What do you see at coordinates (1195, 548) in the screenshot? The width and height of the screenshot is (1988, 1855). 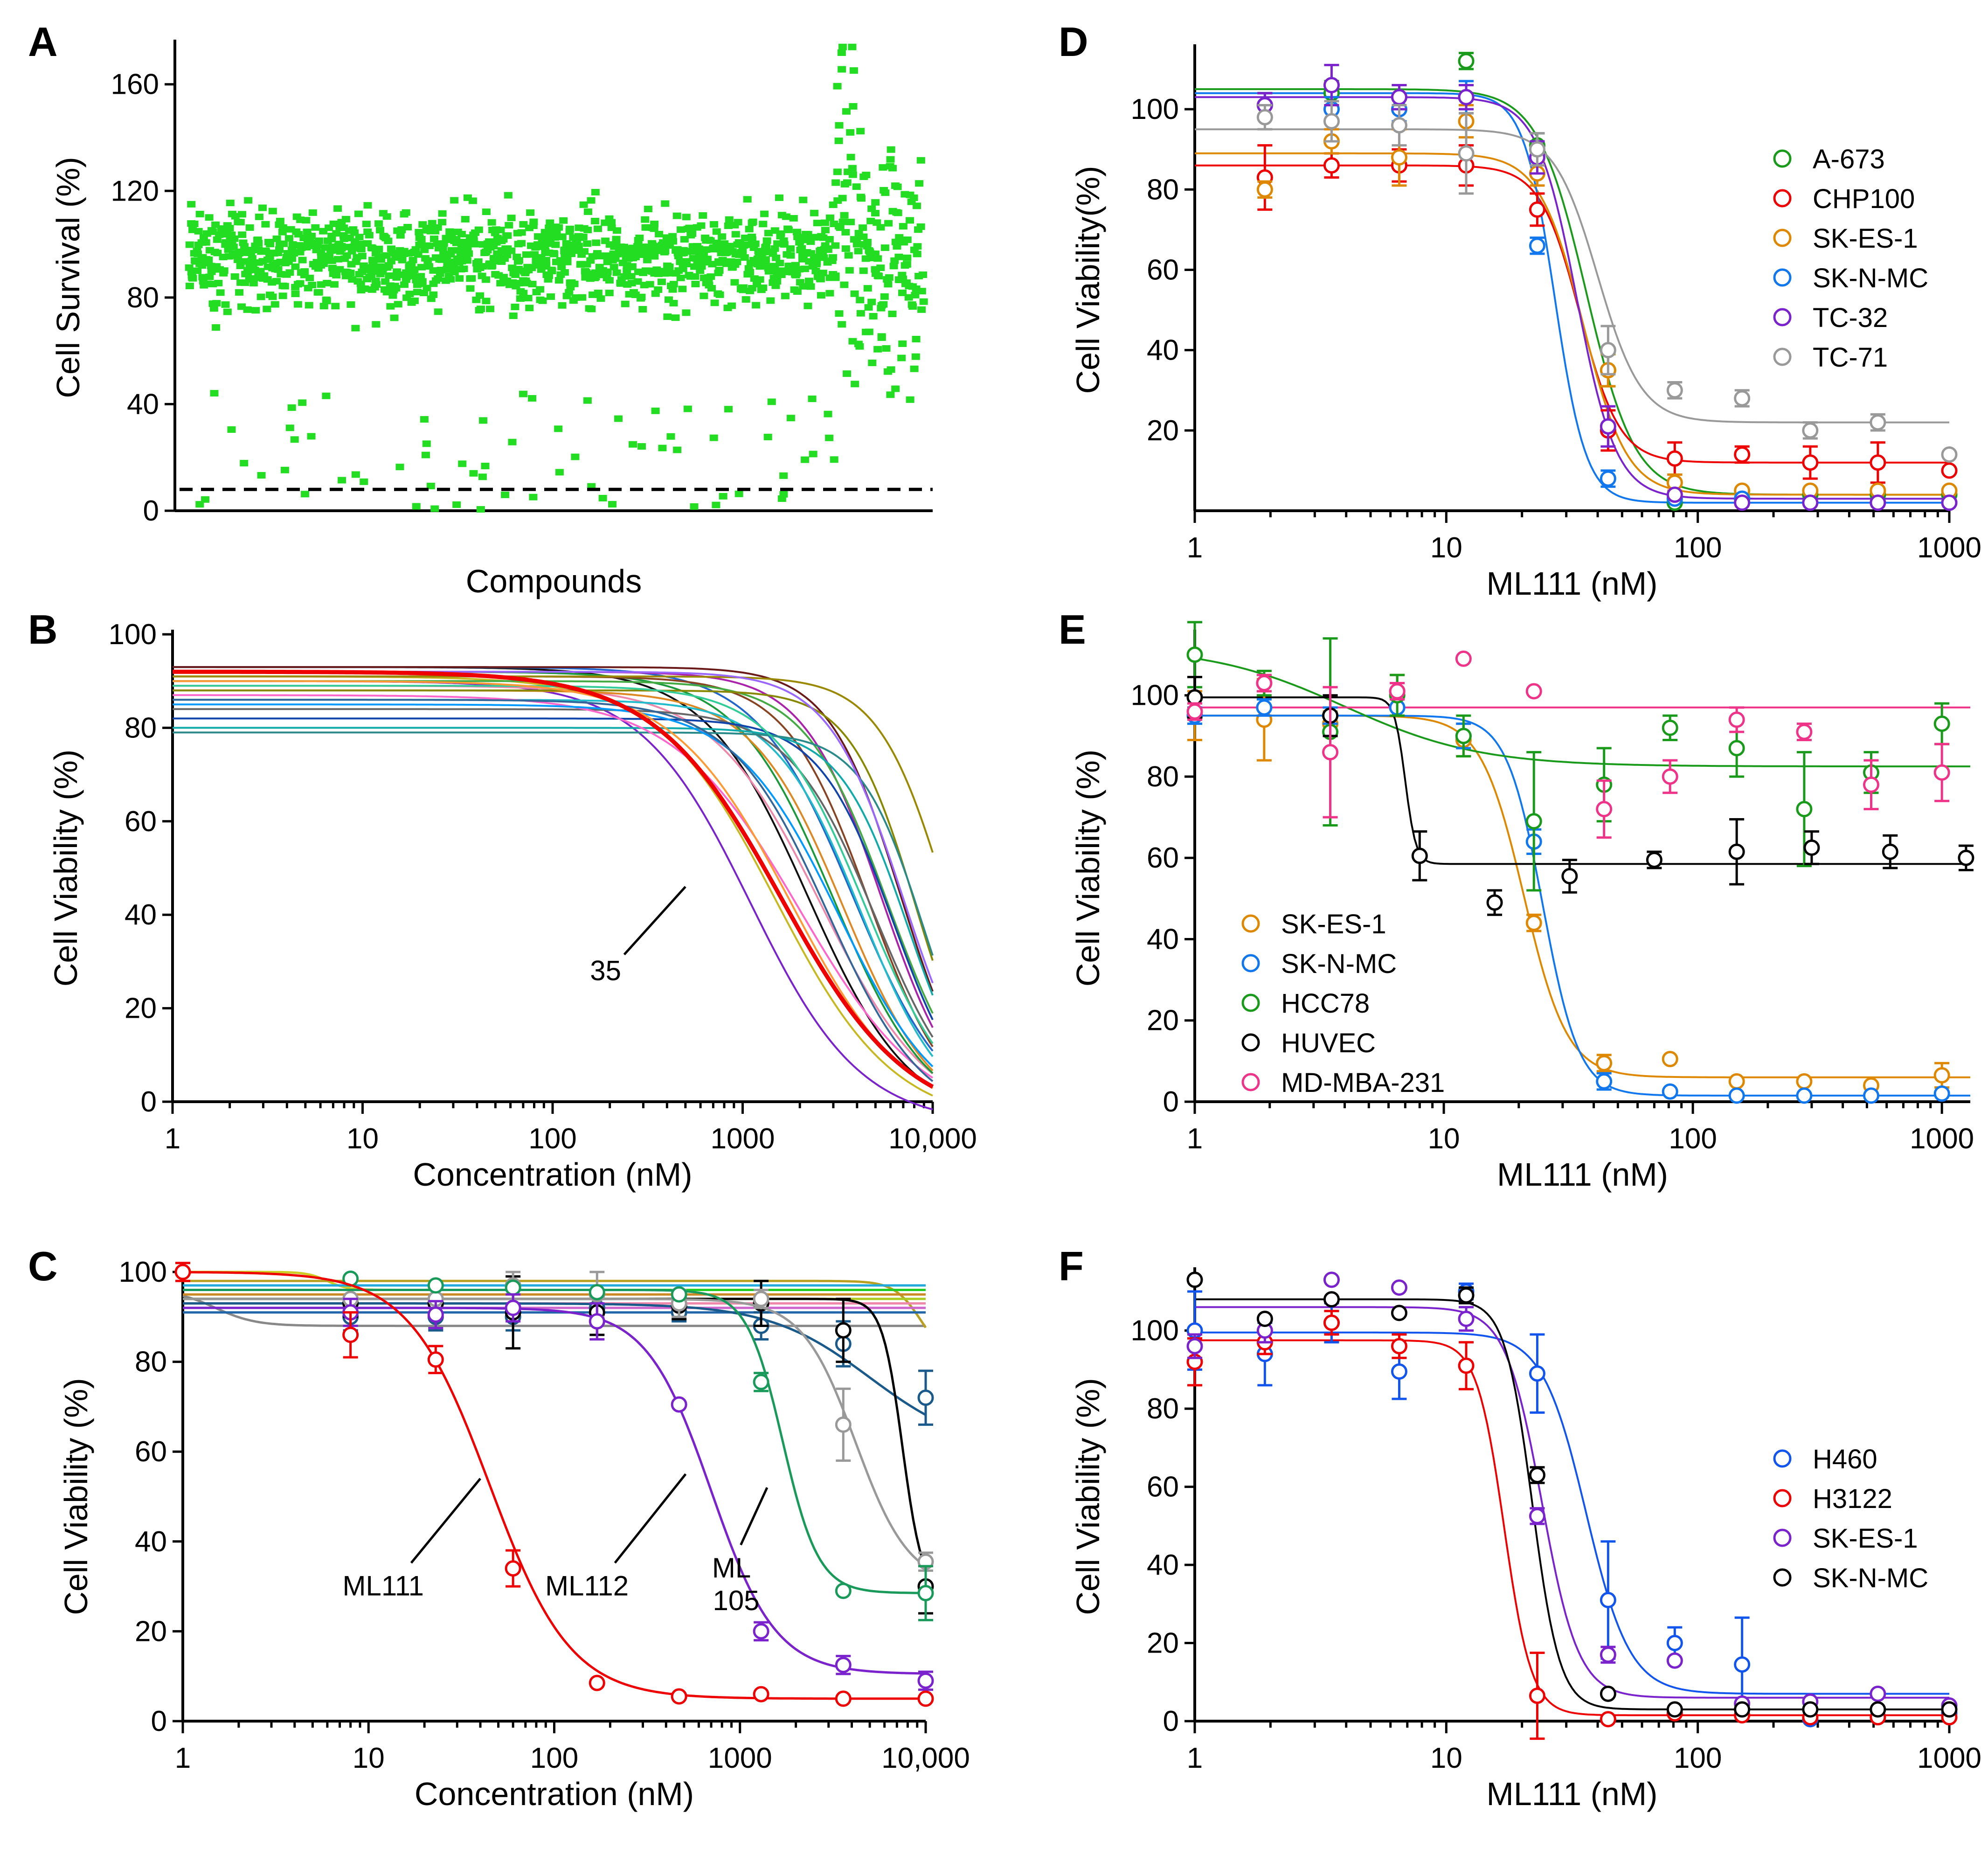 I see `x-tick-label: 1` at bounding box center [1195, 548].